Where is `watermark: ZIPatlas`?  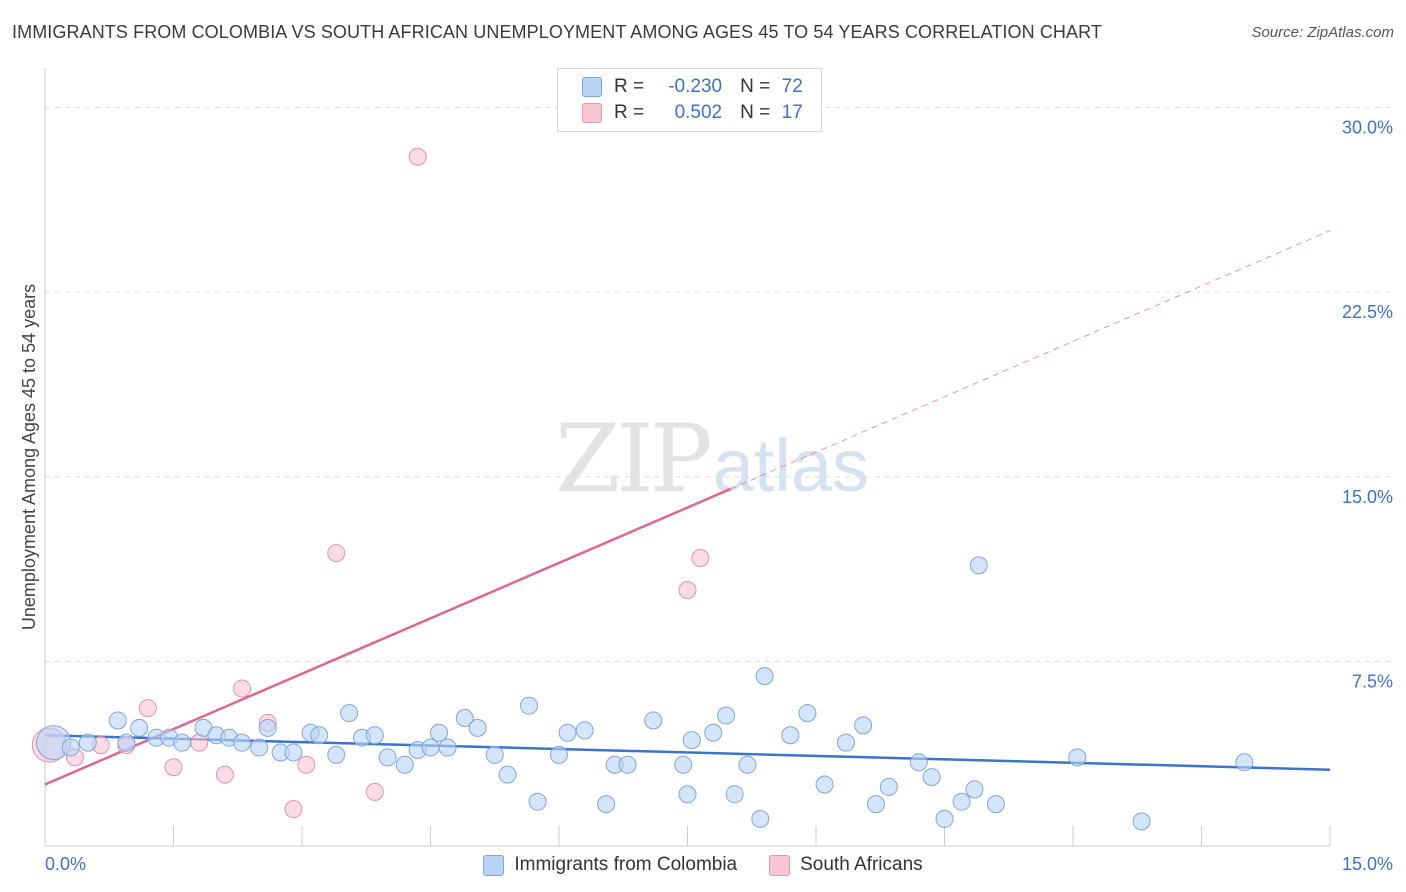 watermark: ZIPatlas is located at coordinates (712, 459).